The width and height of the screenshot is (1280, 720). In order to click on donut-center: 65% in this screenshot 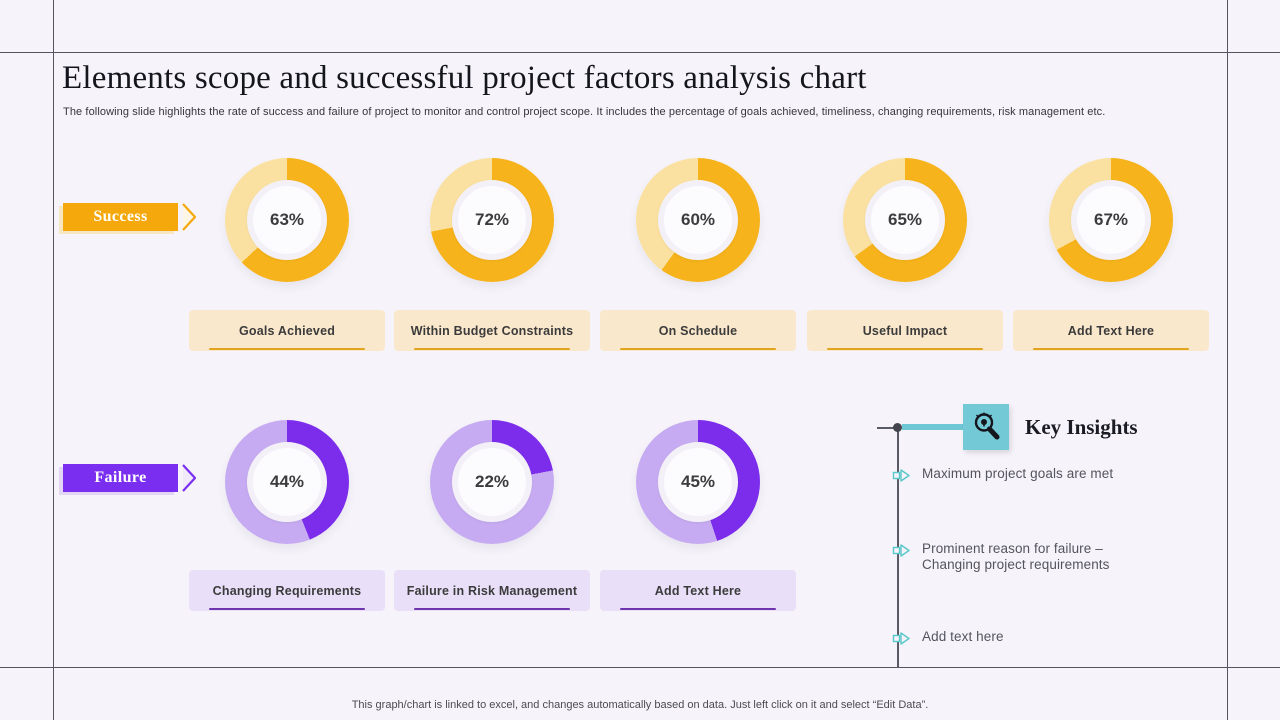, I will do `click(905, 220)`.